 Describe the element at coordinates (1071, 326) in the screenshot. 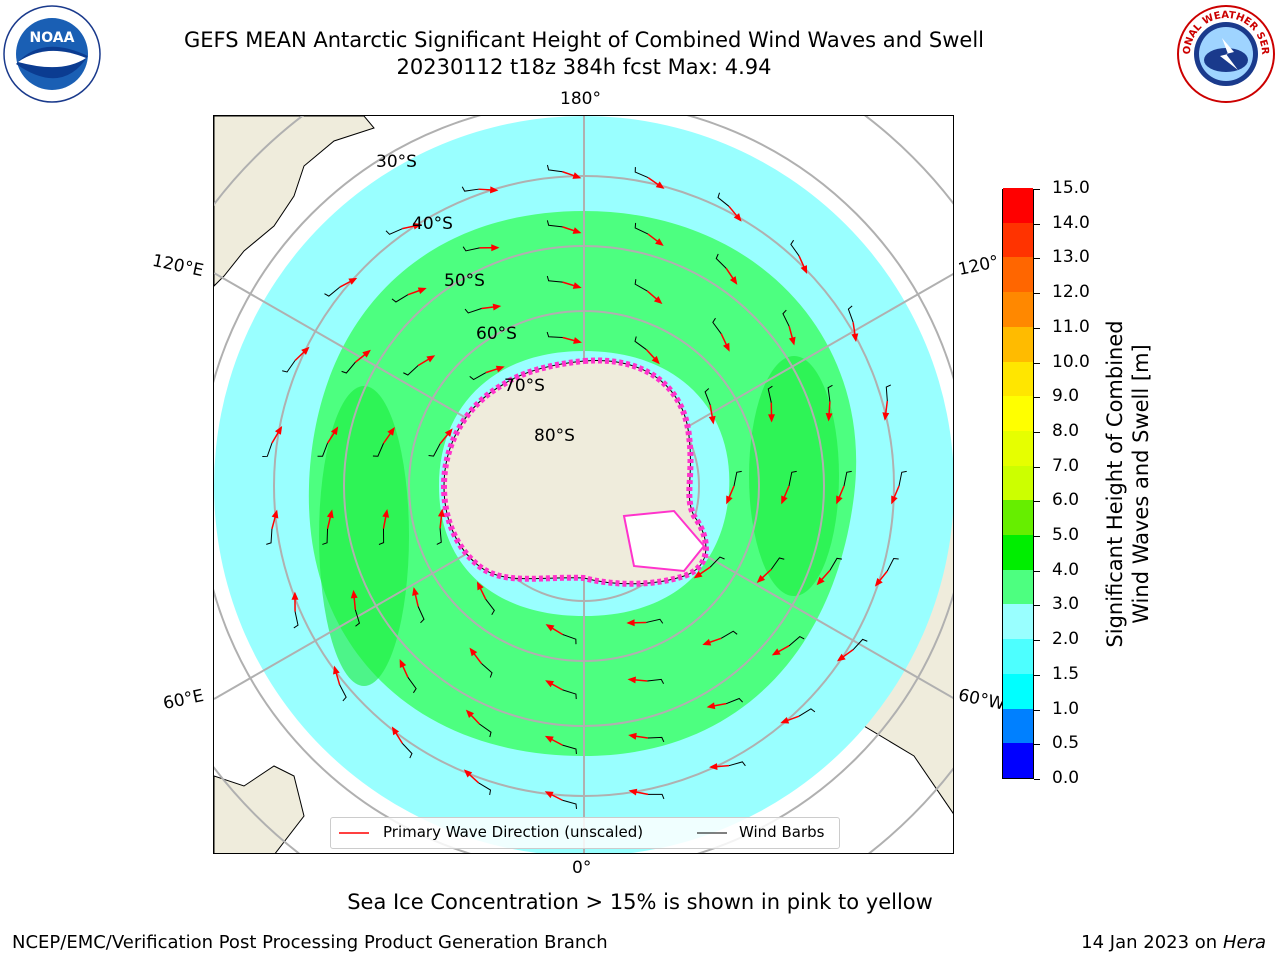

I see `colorbar-tick-label: 11.0` at that location.